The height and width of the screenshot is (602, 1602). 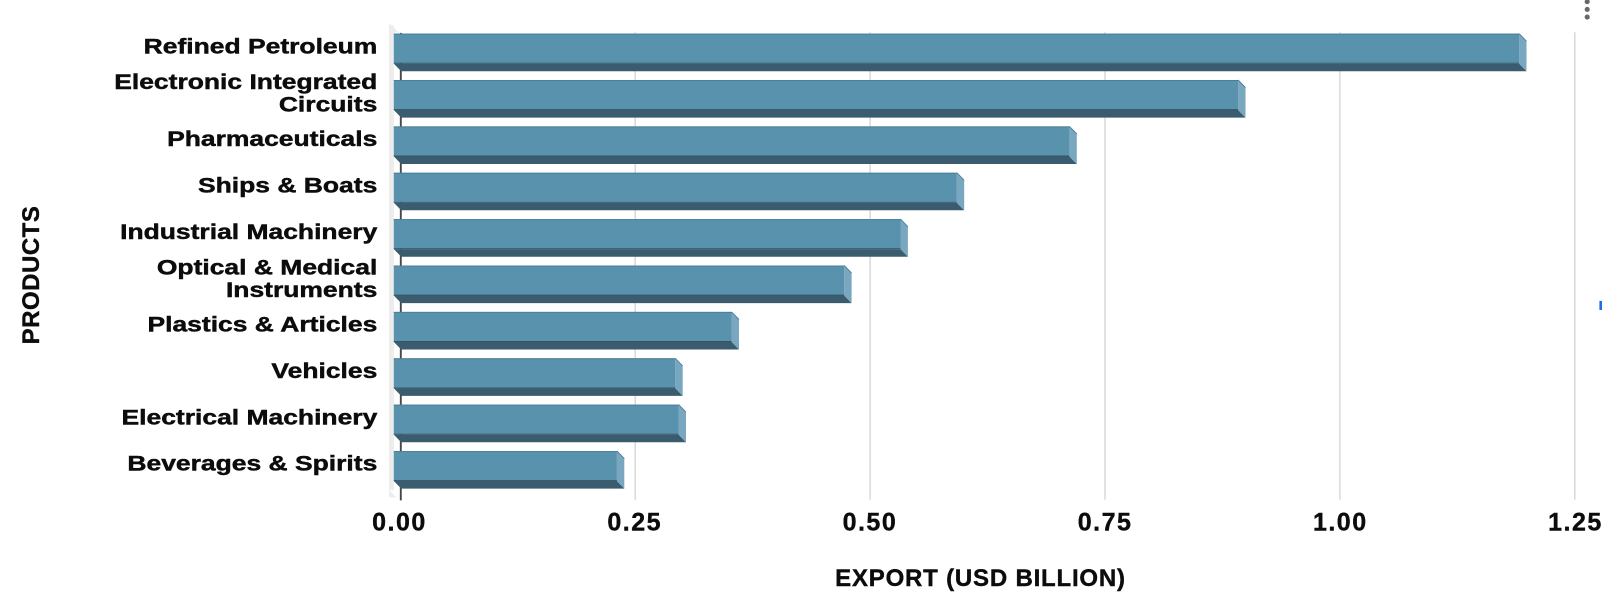 What do you see at coordinates (324, 372) in the screenshot?
I see `svg-text: Vehicles` at bounding box center [324, 372].